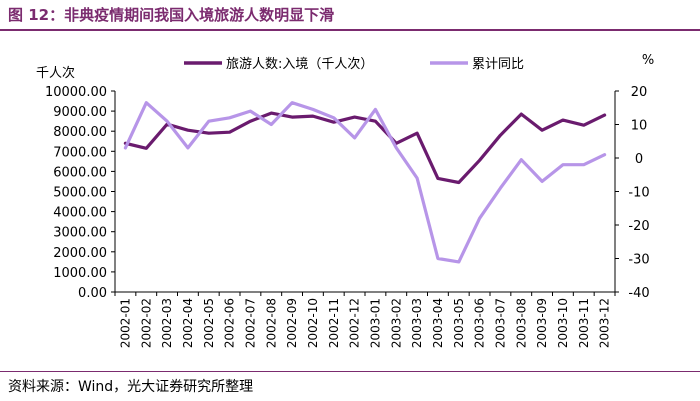 The height and width of the screenshot is (401, 700). What do you see at coordinates (92, 293) in the screenshot?
I see `y-left-tick-label: 0.00` at bounding box center [92, 293].